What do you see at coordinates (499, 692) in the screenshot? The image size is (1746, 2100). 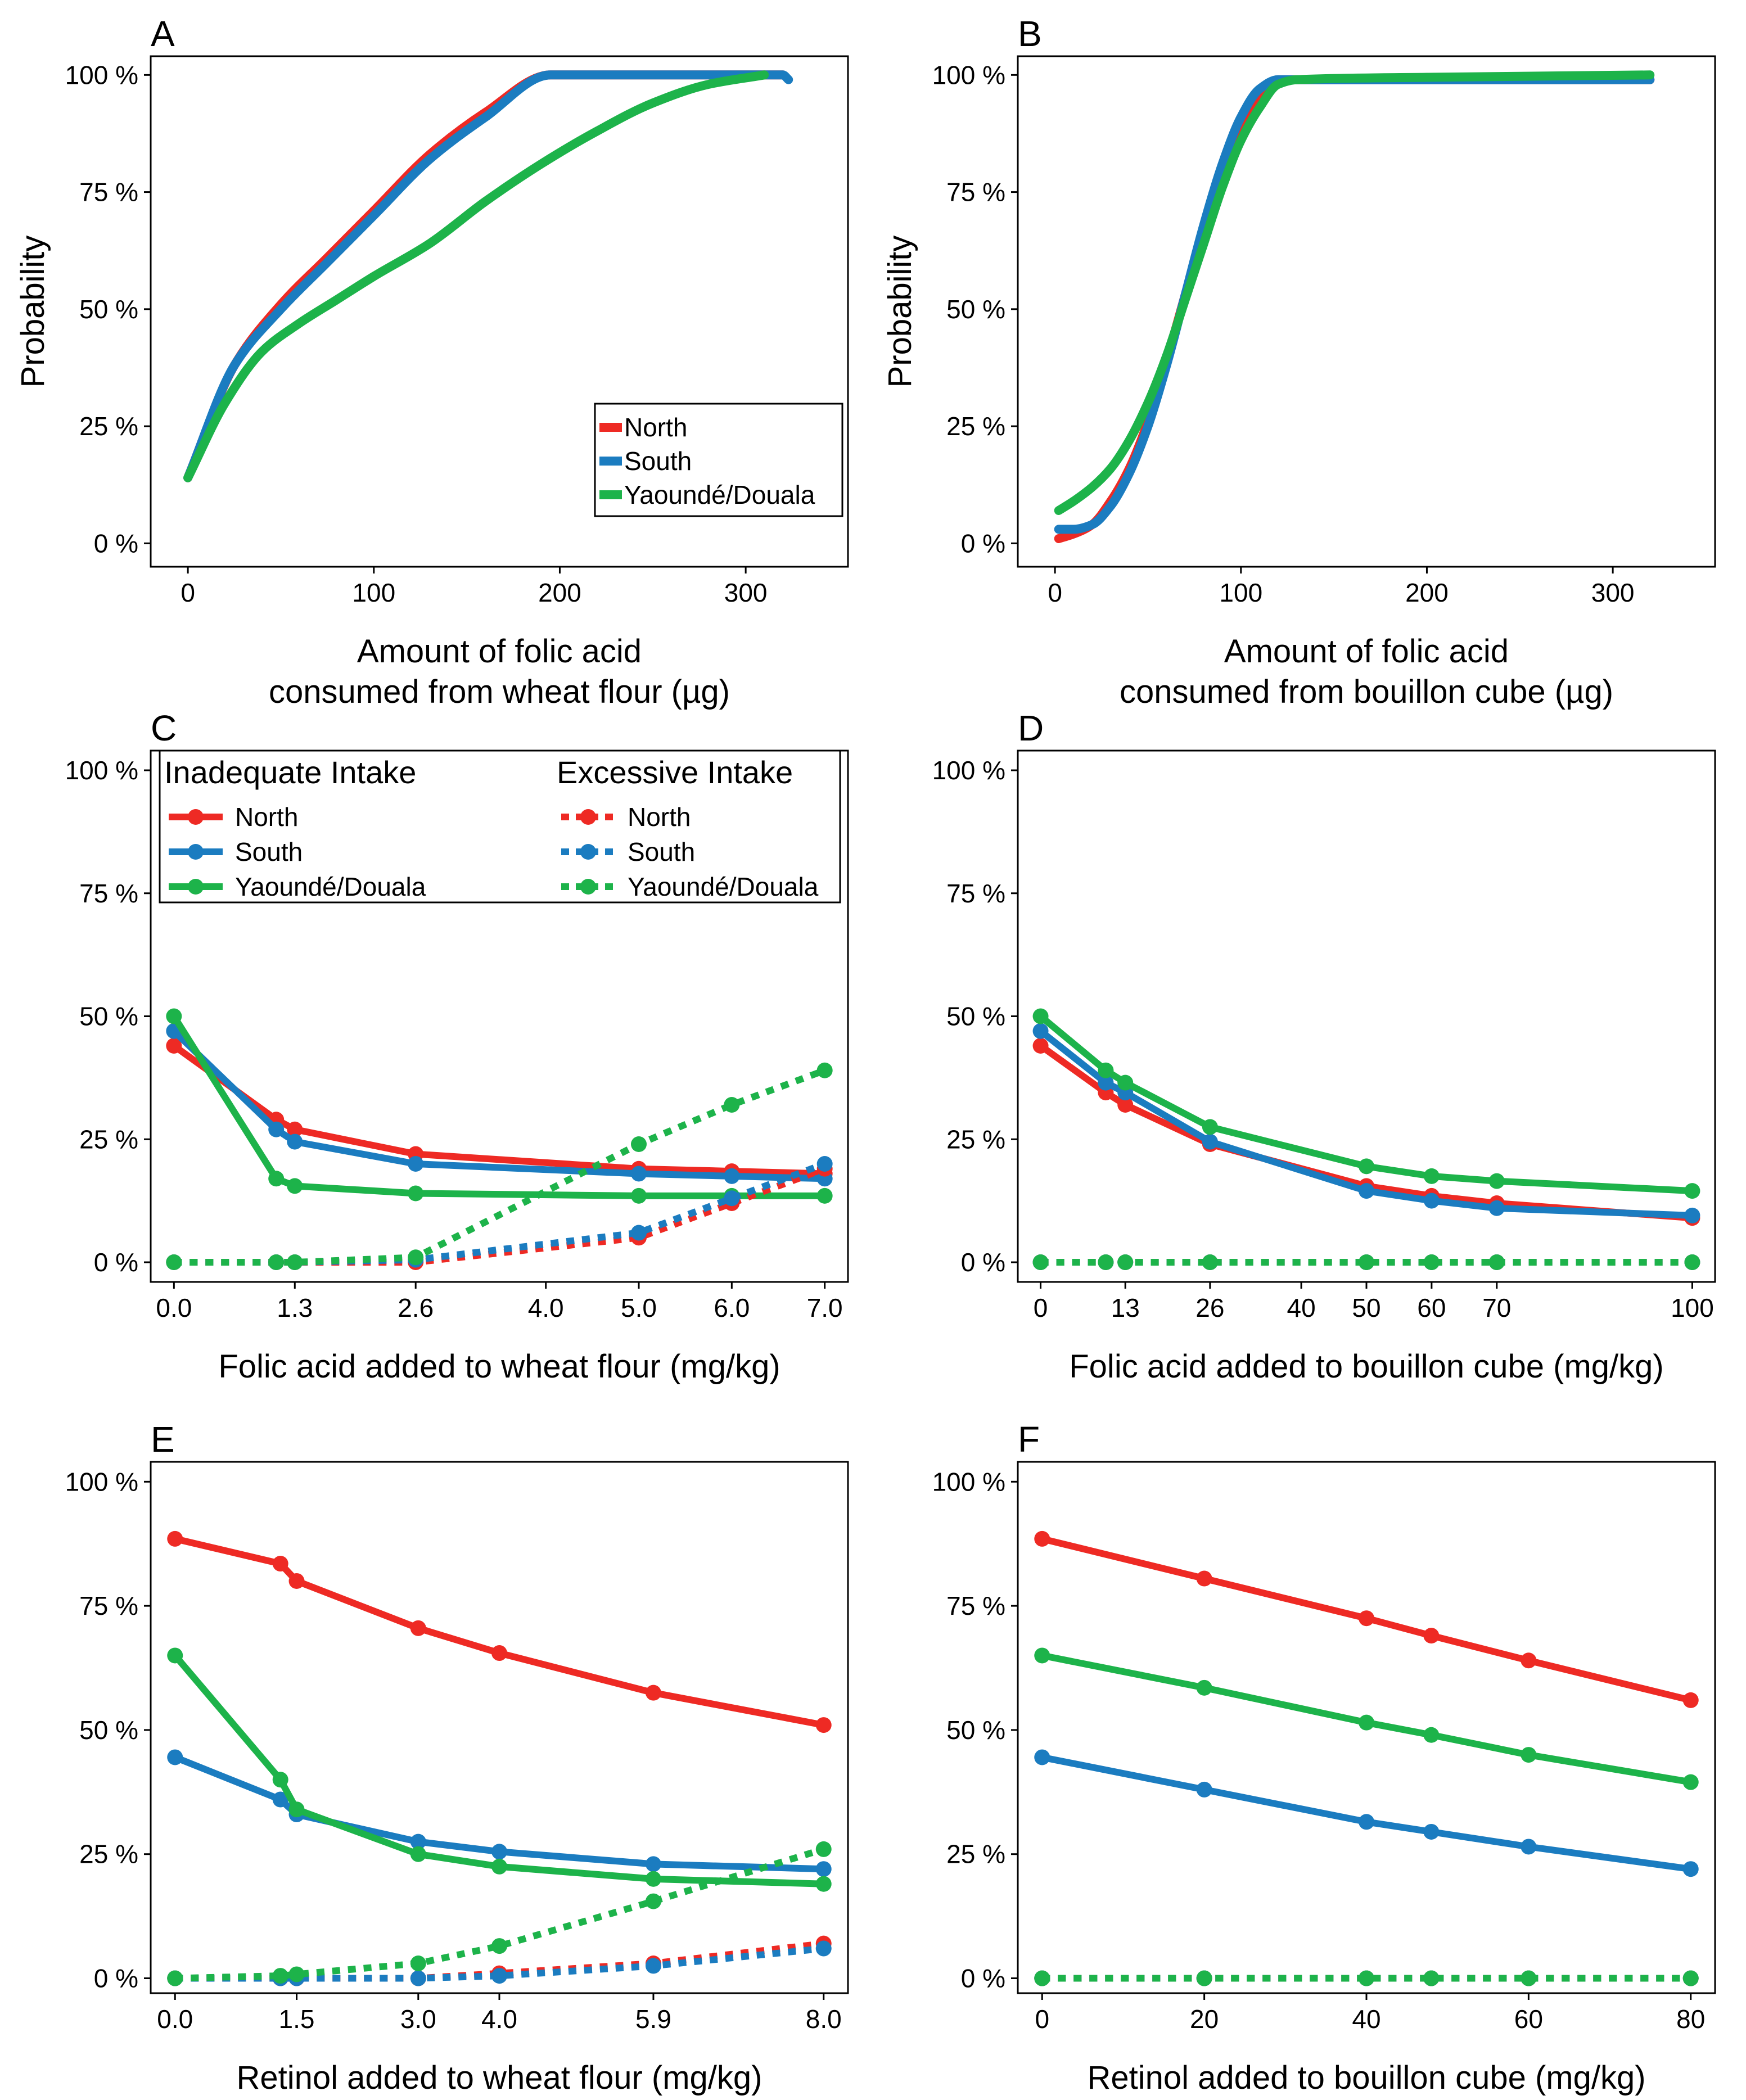 I see `x-axis-title: consumed from wheat flour (µg)` at bounding box center [499, 692].